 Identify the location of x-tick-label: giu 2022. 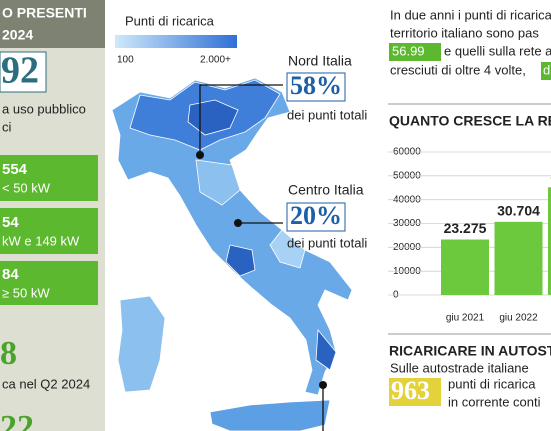
(518, 318).